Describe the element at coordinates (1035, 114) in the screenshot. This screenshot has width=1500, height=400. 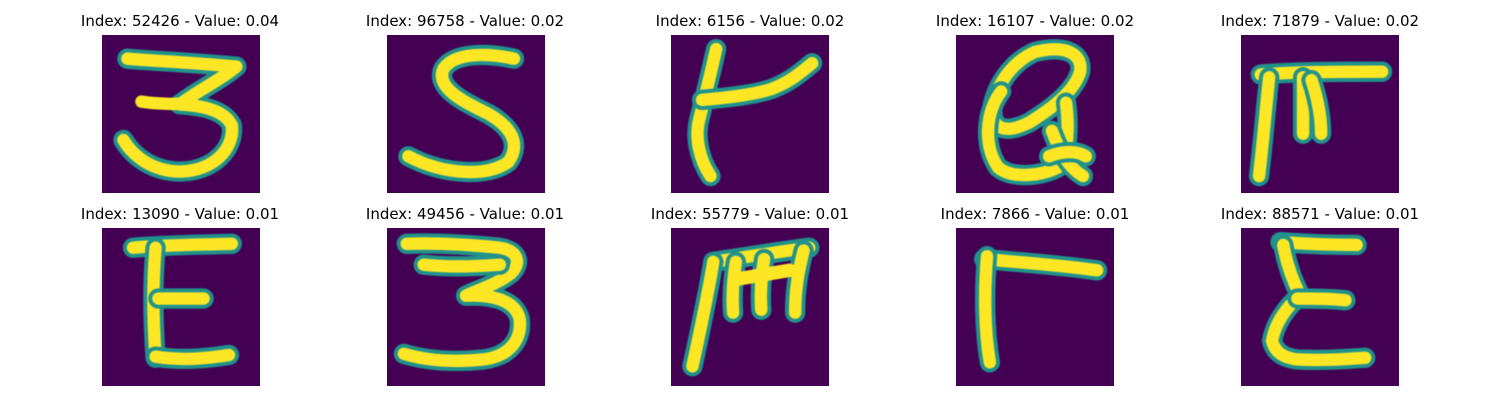
I see `glyph-image-q` at that location.